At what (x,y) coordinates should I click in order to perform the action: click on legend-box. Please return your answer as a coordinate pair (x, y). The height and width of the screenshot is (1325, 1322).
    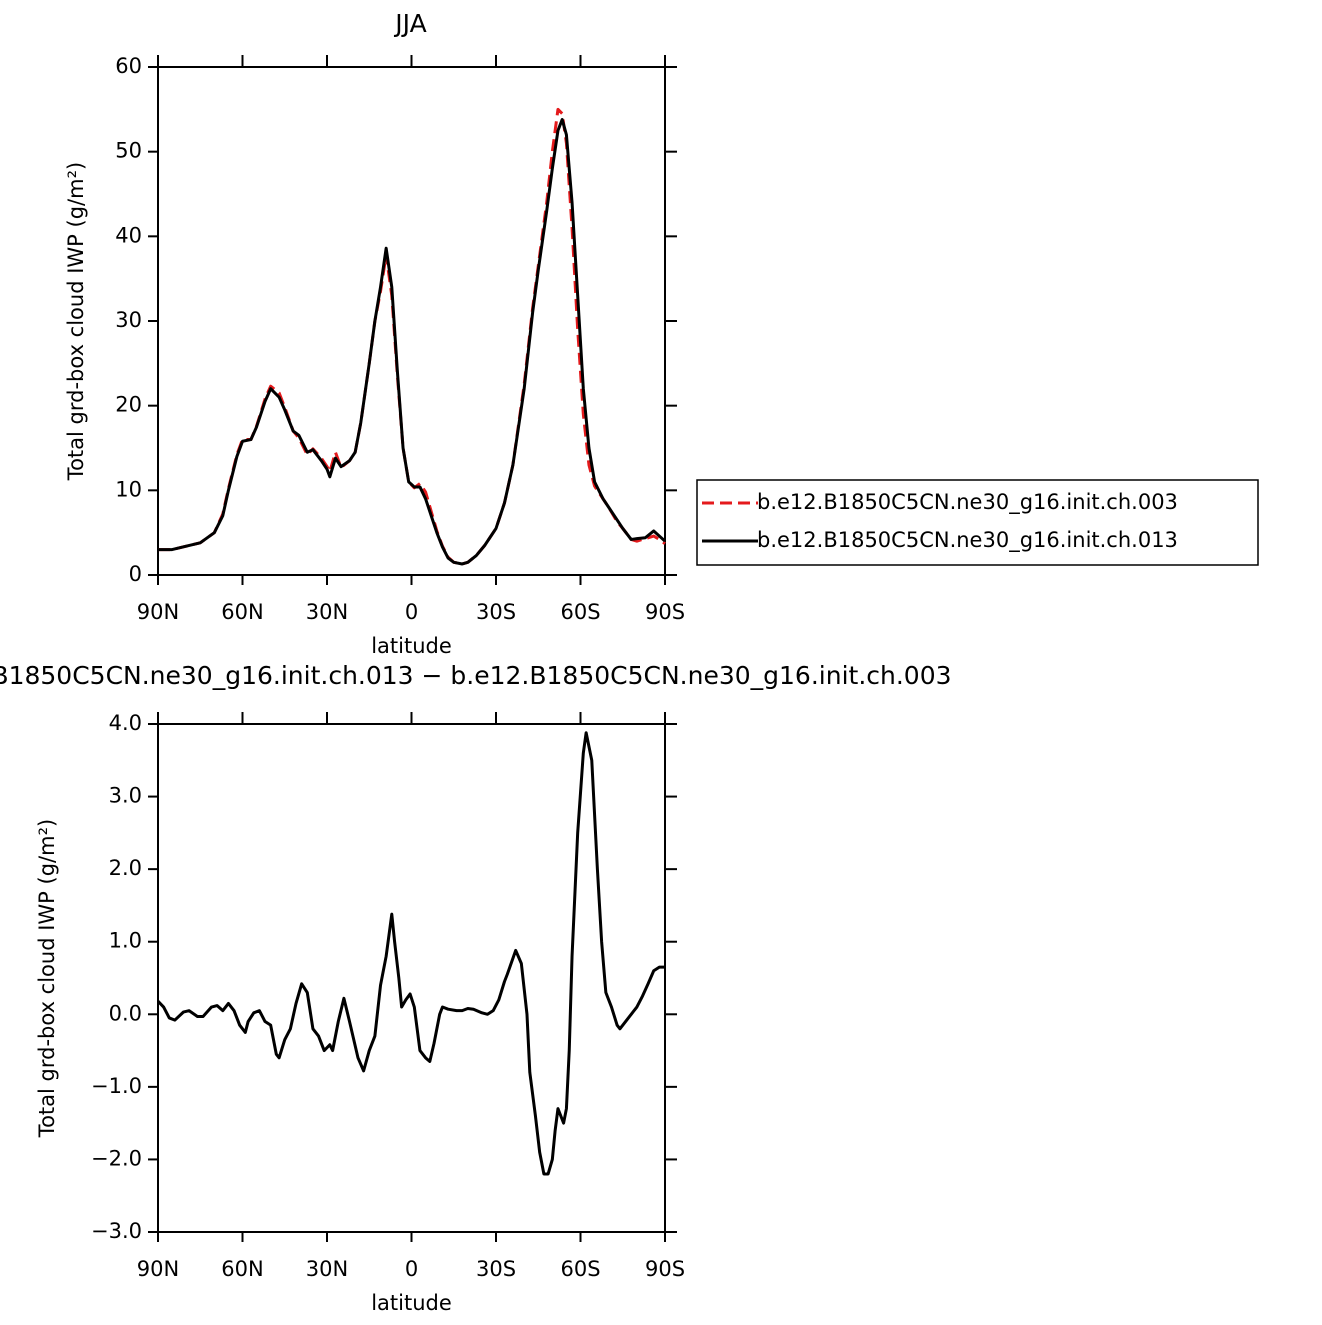
    Looking at the image, I should click on (977, 522).